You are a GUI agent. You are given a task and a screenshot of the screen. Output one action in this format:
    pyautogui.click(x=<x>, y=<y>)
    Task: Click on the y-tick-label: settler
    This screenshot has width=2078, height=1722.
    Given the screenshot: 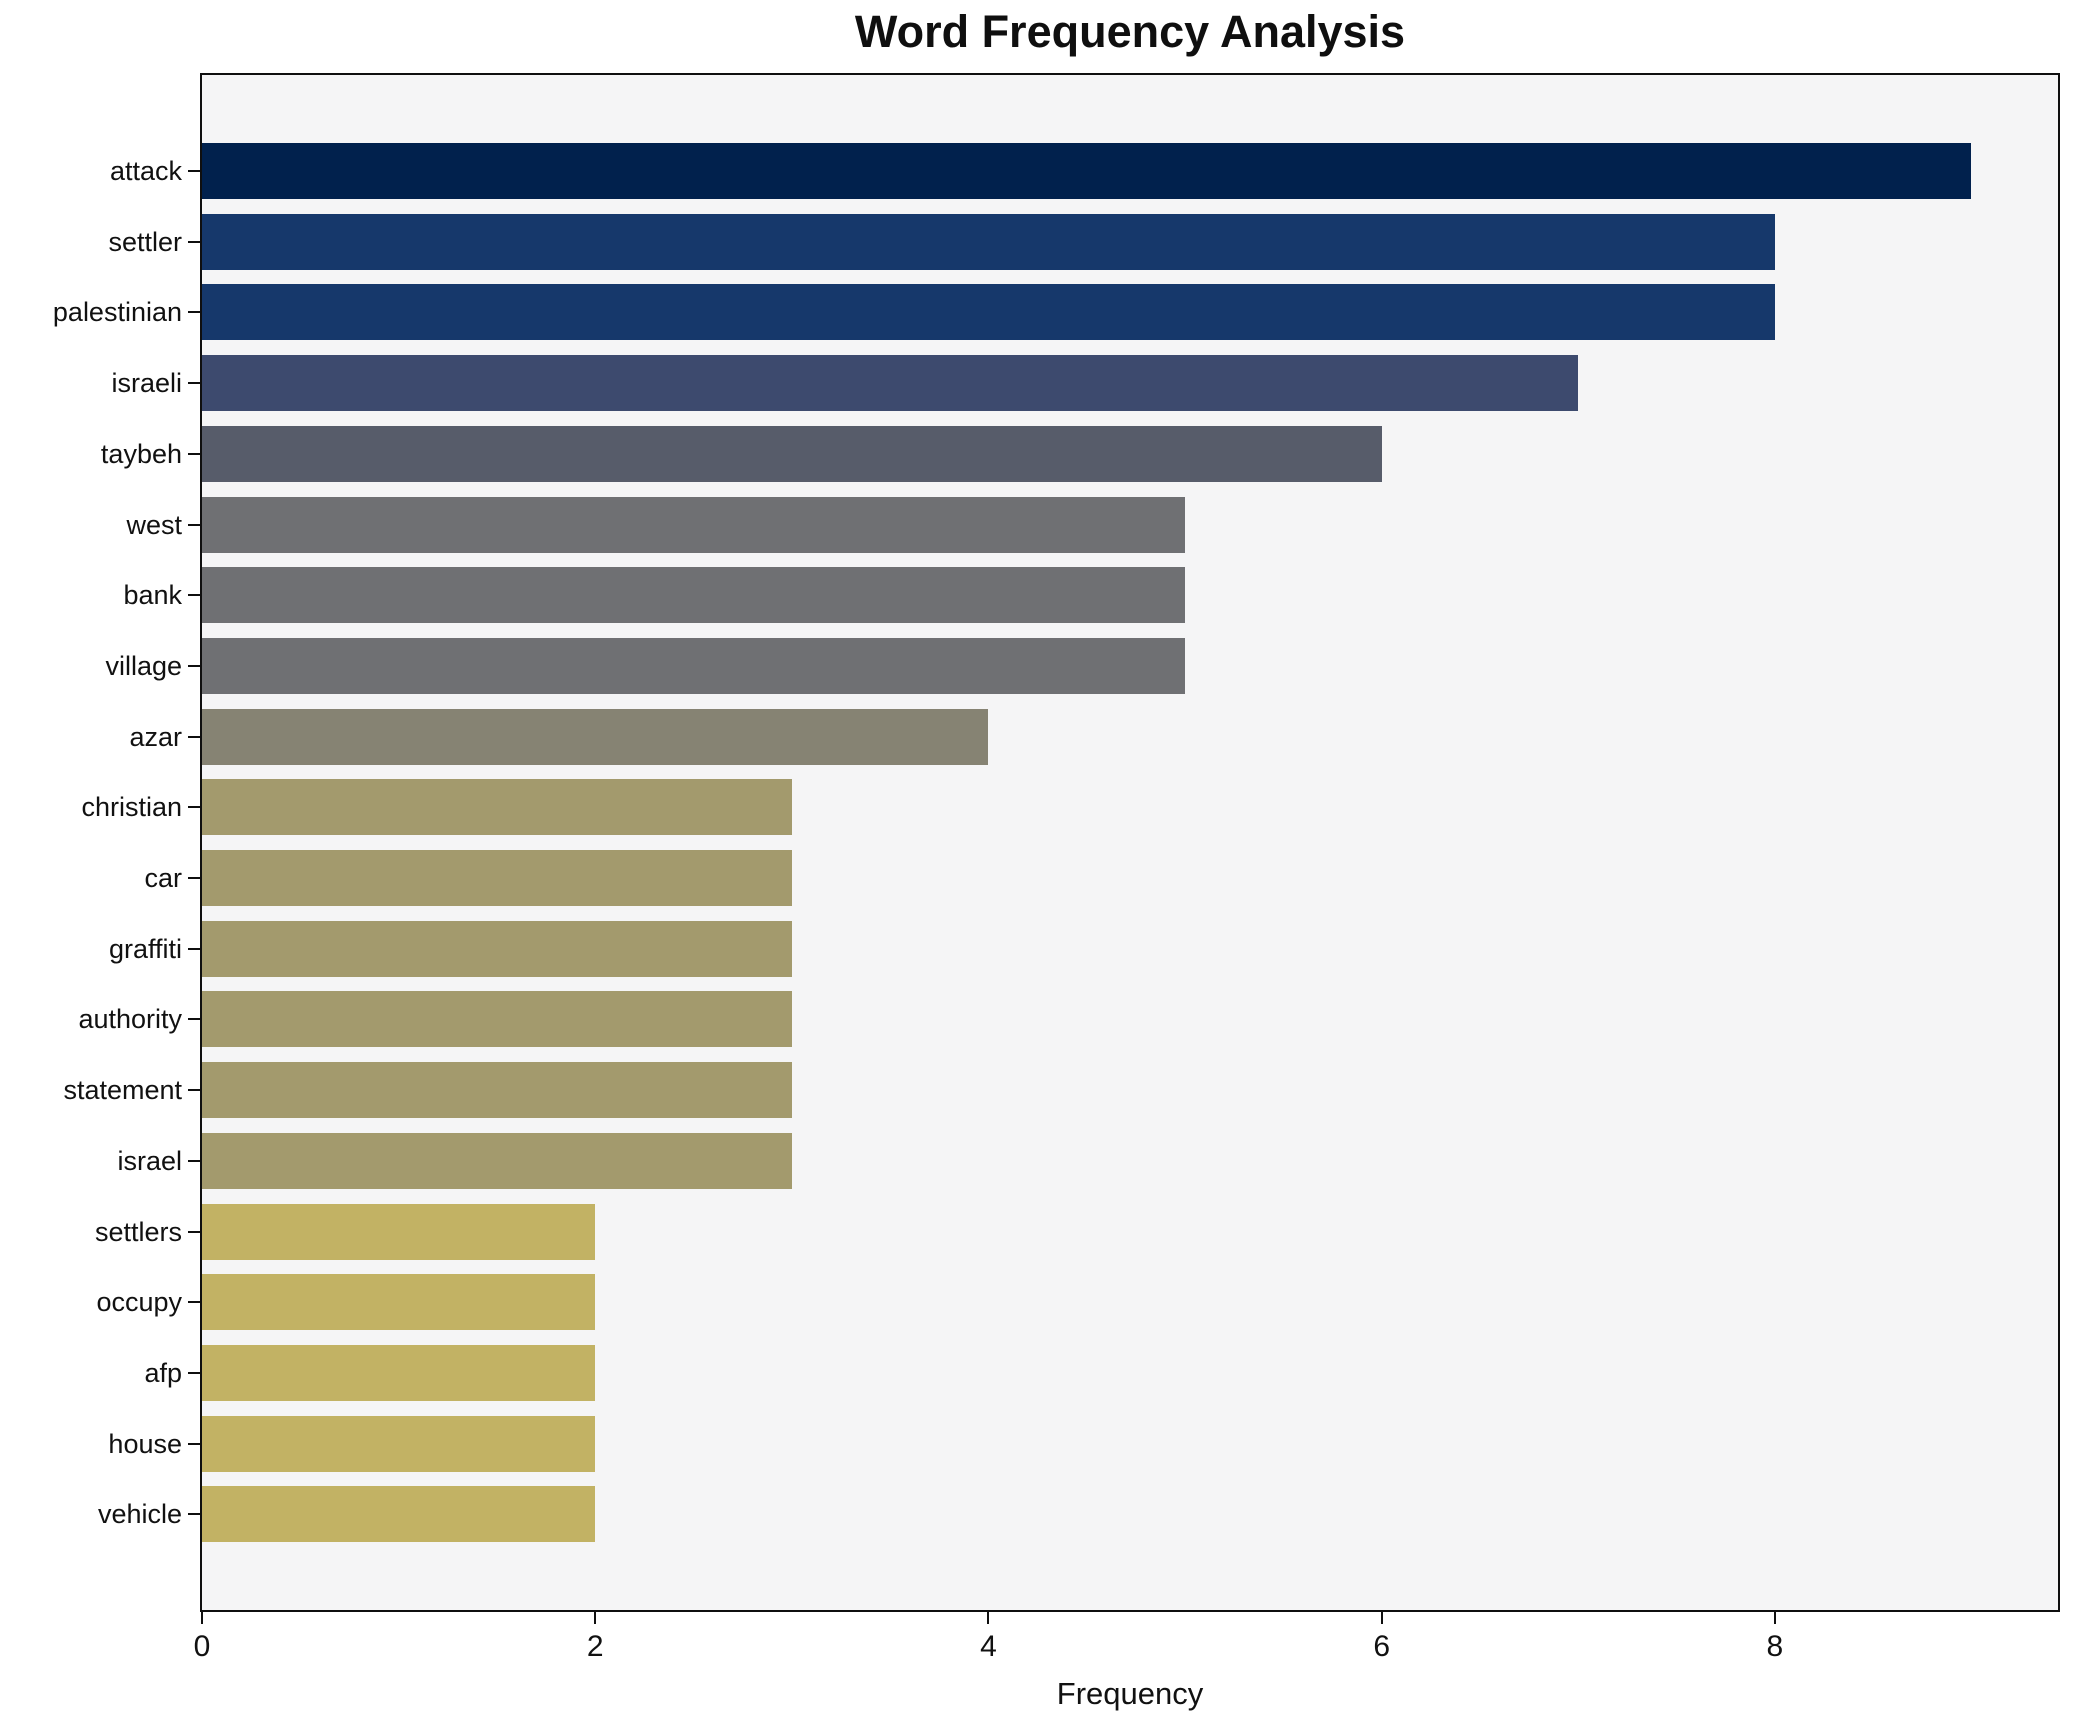 What is the action you would take?
    pyautogui.click(x=145, y=241)
    